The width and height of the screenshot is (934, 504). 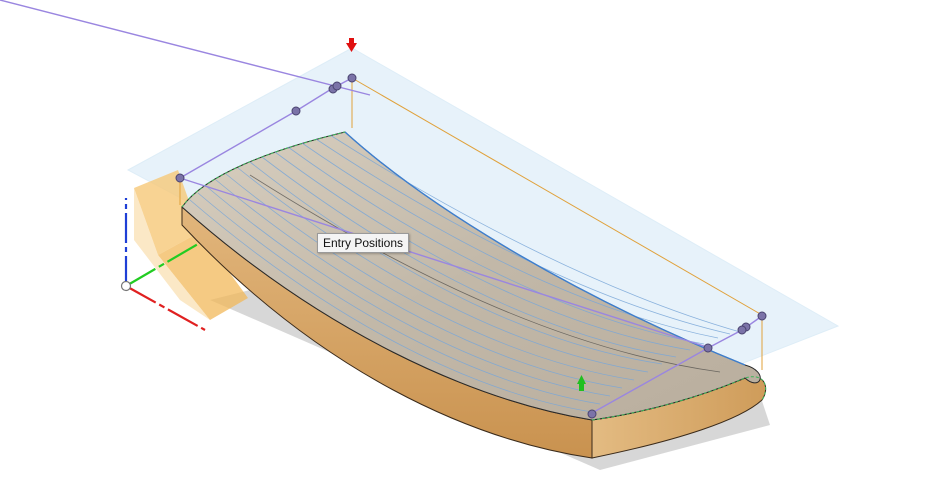 I want to click on part-left-edge-highlight, so click(x=263, y=169).